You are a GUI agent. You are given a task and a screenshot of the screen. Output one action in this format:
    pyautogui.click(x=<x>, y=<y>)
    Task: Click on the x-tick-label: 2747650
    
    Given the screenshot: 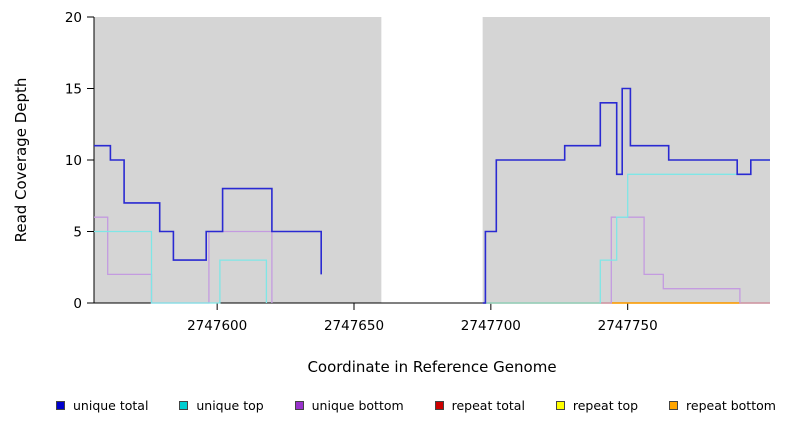 What is the action you would take?
    pyautogui.click(x=354, y=326)
    